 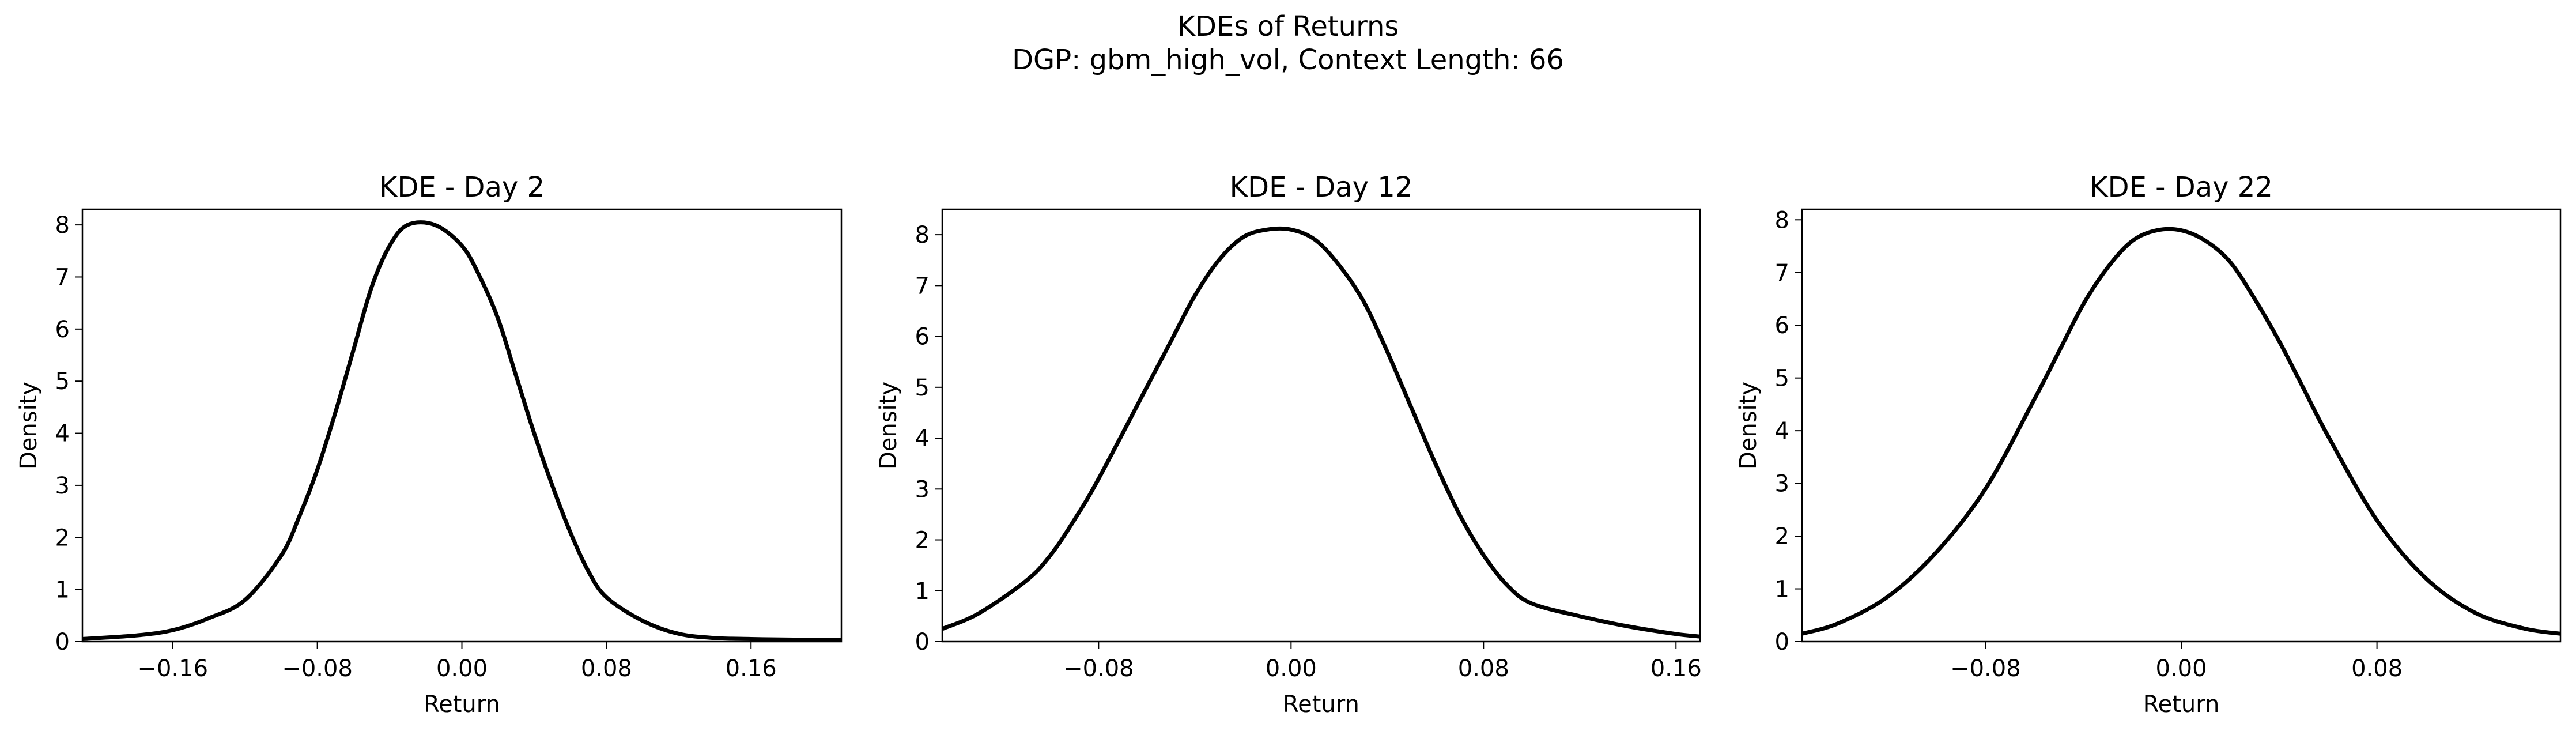 I want to click on panel-title: KDE - Day 2, so click(x=462, y=187).